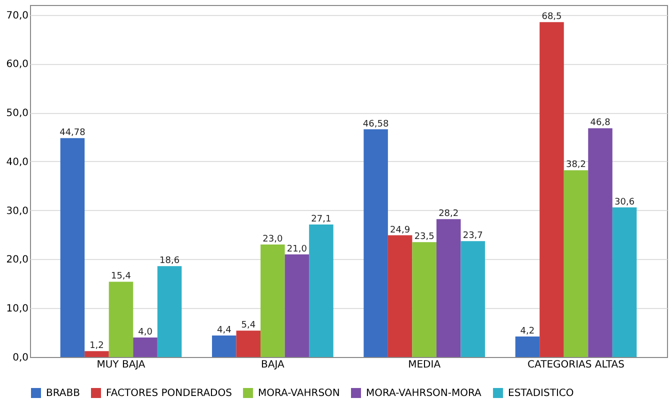 The image size is (672, 403). What do you see at coordinates (17, 309) in the screenshot?
I see `y-tick-label: 10,0` at bounding box center [17, 309].